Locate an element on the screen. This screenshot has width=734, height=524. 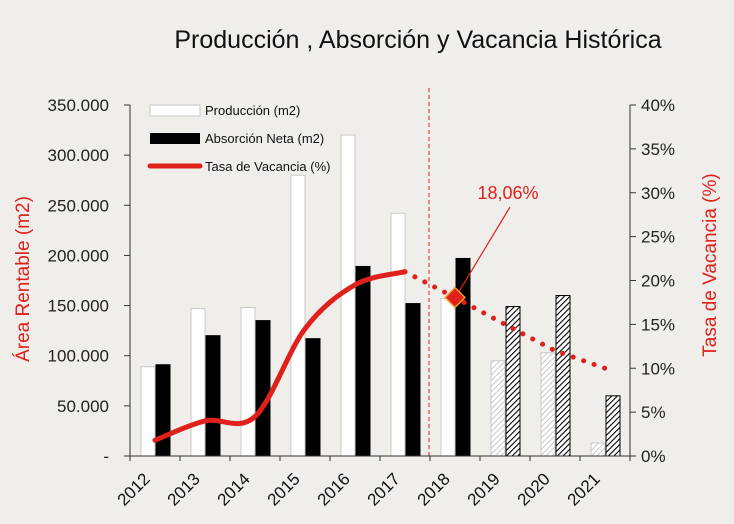
y-right-tick-label: 30% is located at coordinates (658, 193).